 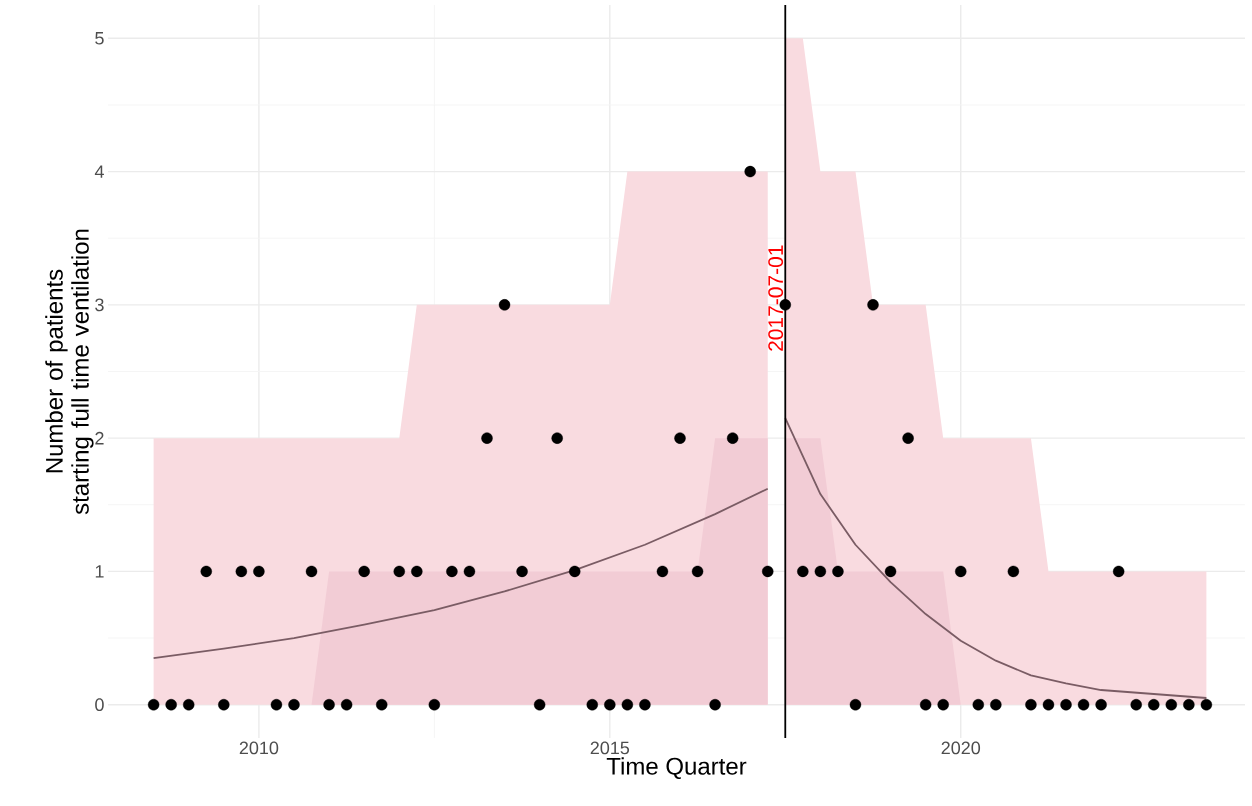 What do you see at coordinates (610, 748) in the screenshot?
I see `x-tick-label: 2015` at bounding box center [610, 748].